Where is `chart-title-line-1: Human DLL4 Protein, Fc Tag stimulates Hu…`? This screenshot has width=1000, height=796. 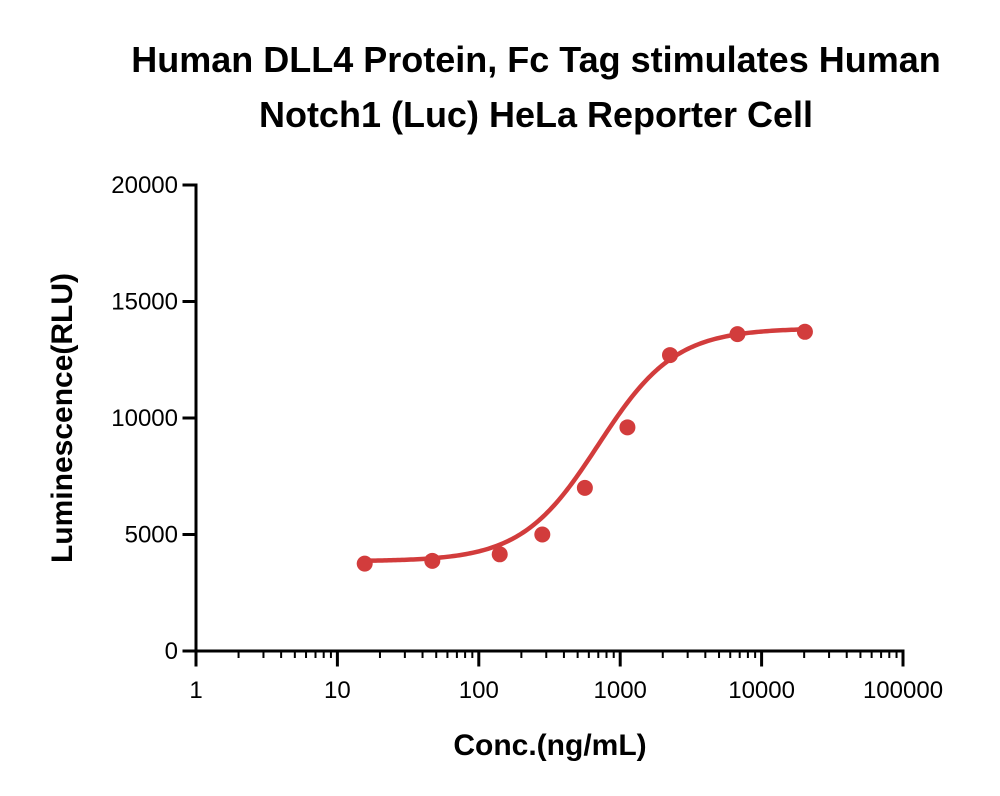
chart-title-line-1: Human DLL4 Protein, Fc Tag stimulates Hu… is located at coordinates (535, 59).